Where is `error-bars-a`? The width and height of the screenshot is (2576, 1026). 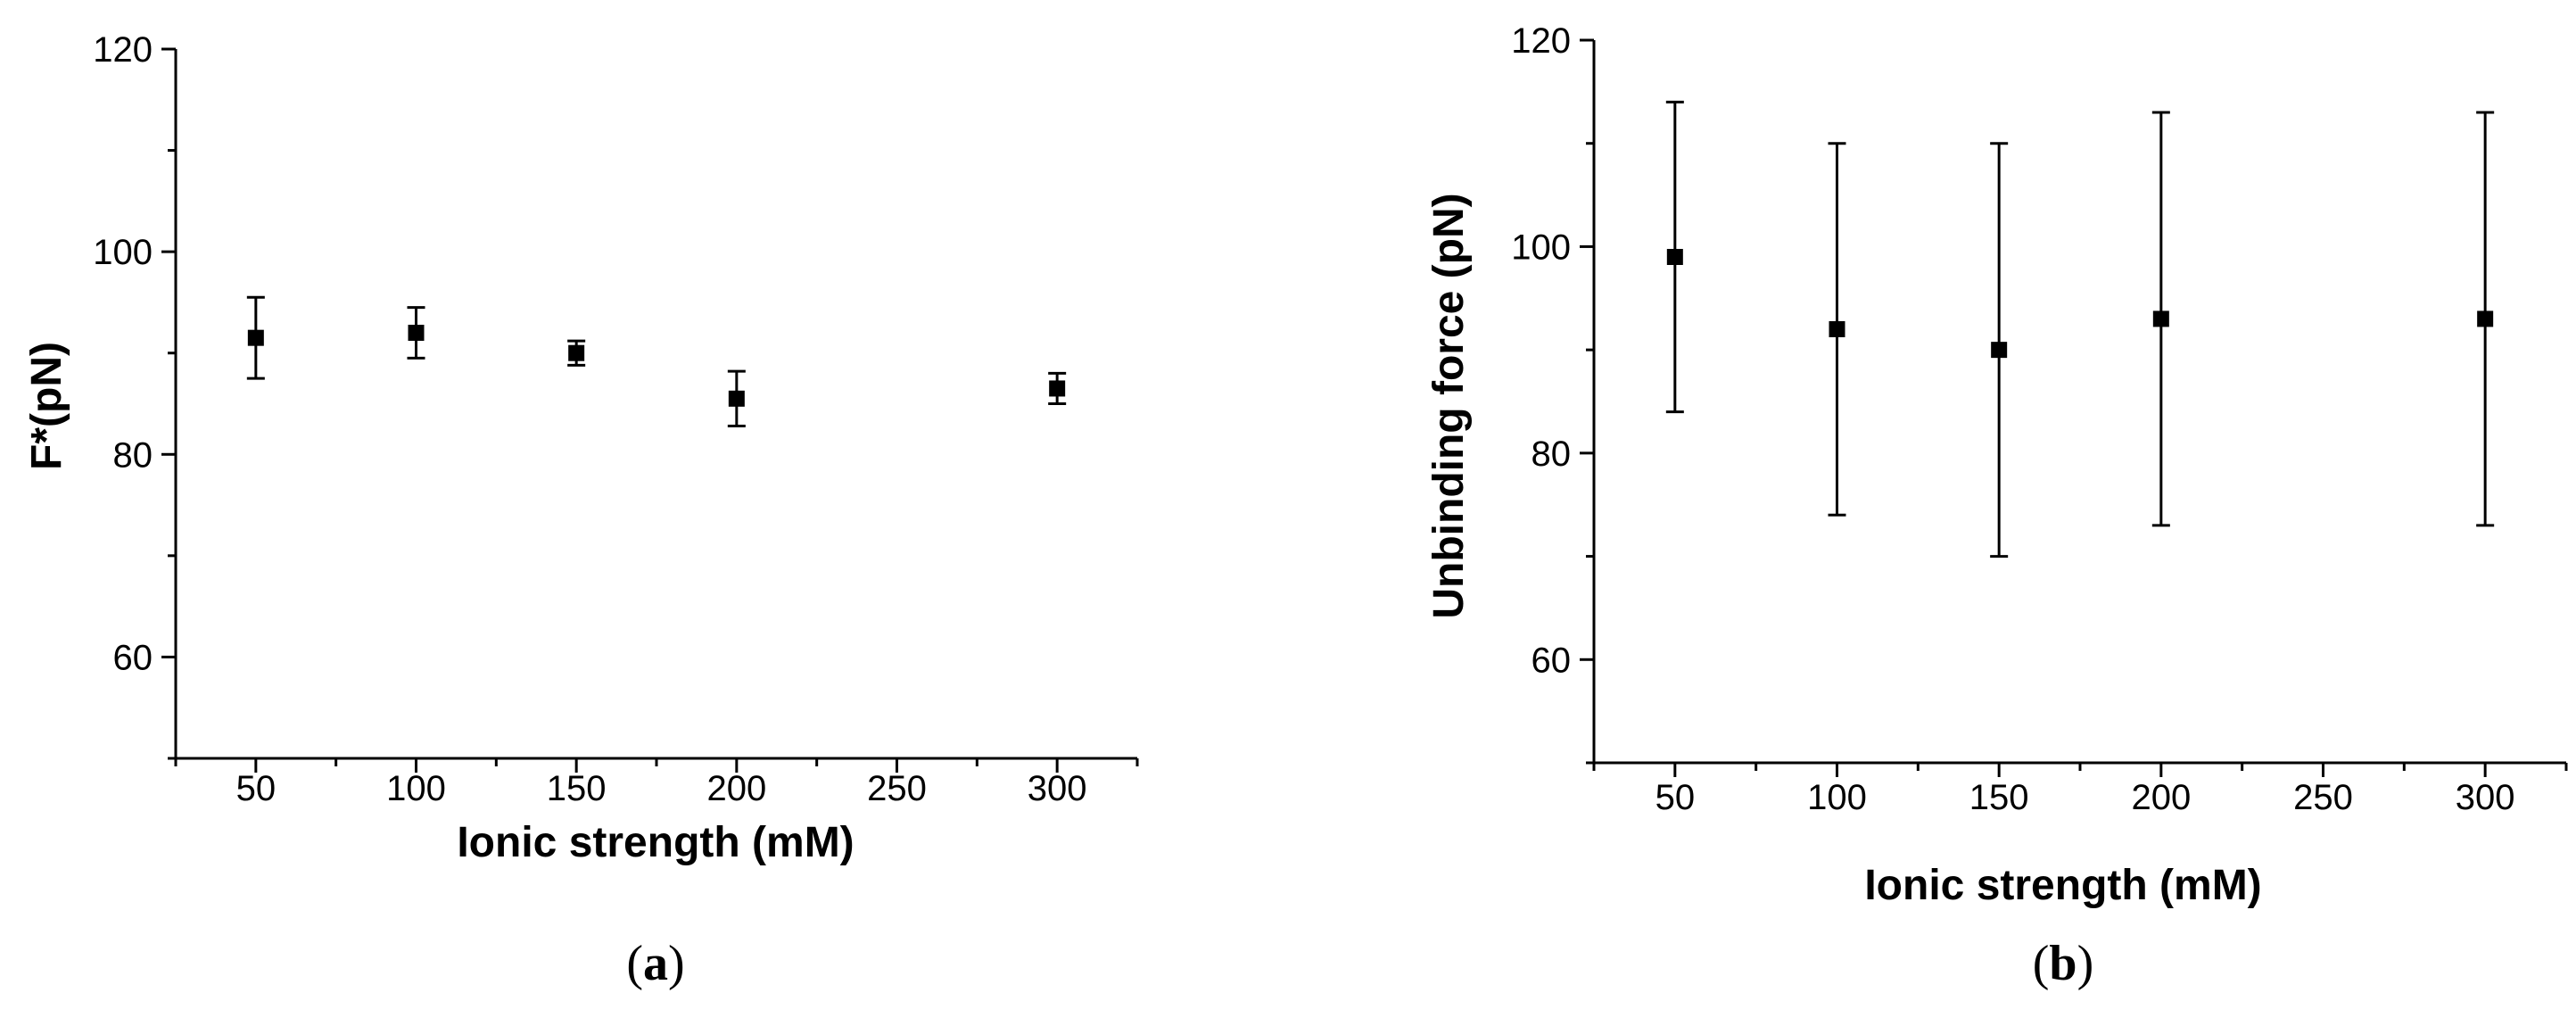 error-bars-a is located at coordinates (657, 361).